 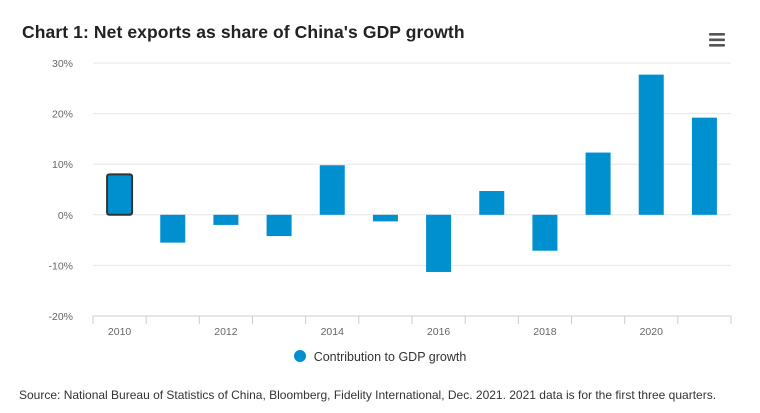 What do you see at coordinates (704, 166) in the screenshot?
I see `bar-2021` at bounding box center [704, 166].